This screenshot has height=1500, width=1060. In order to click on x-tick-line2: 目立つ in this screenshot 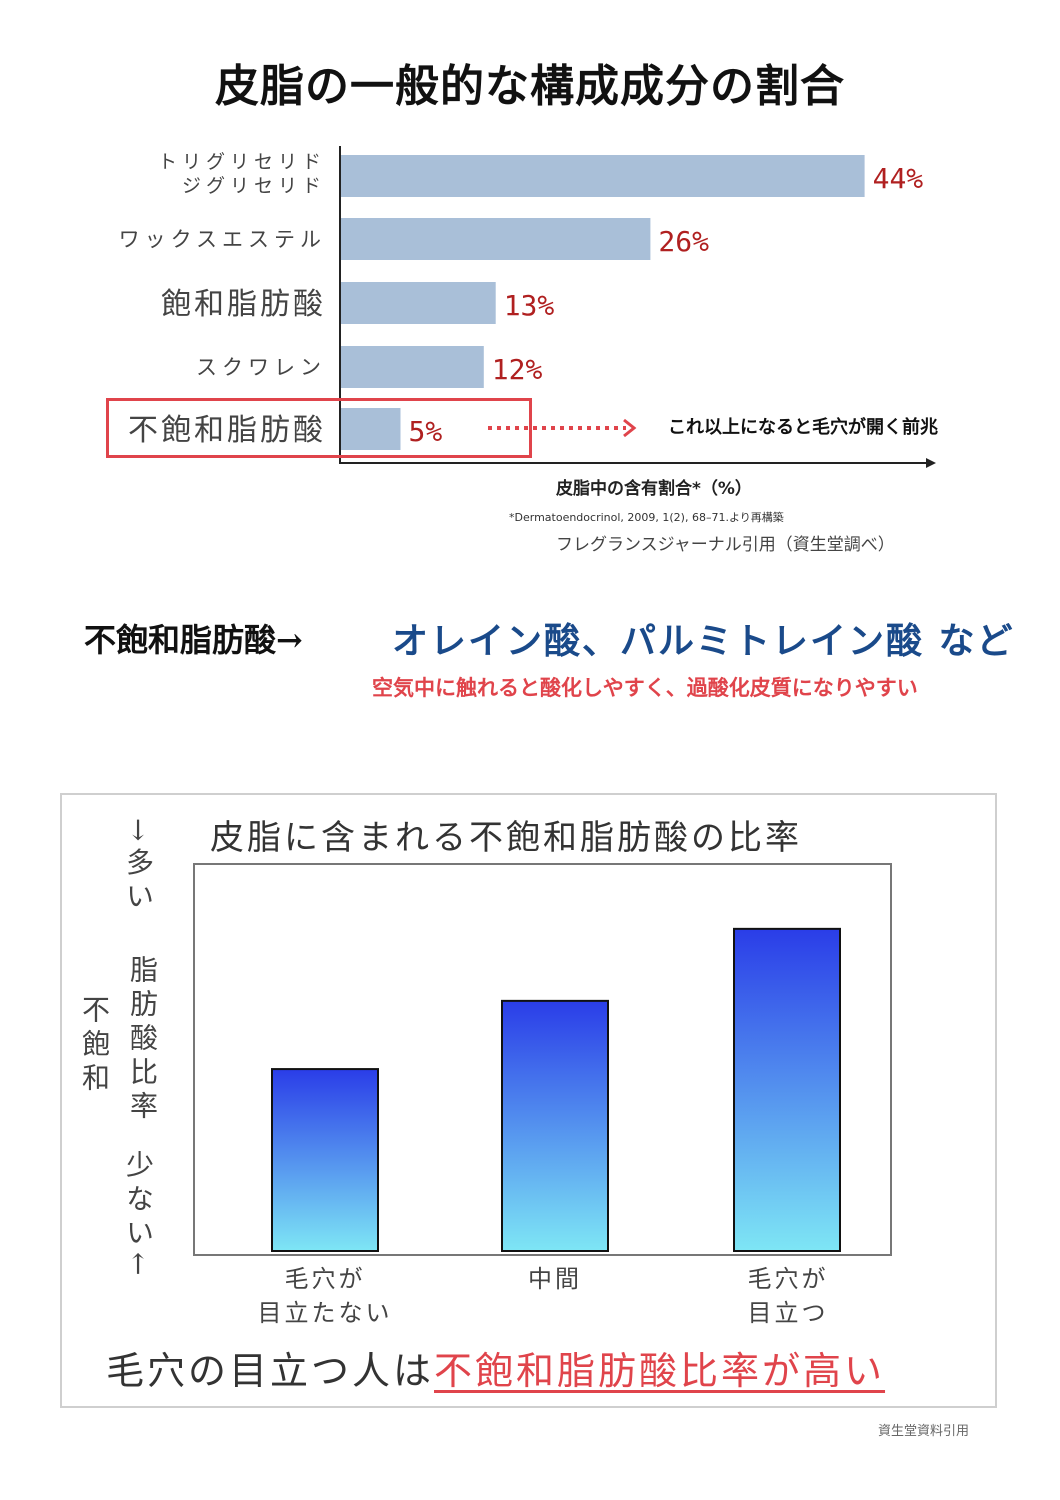, I will do `click(788, 1313)`.